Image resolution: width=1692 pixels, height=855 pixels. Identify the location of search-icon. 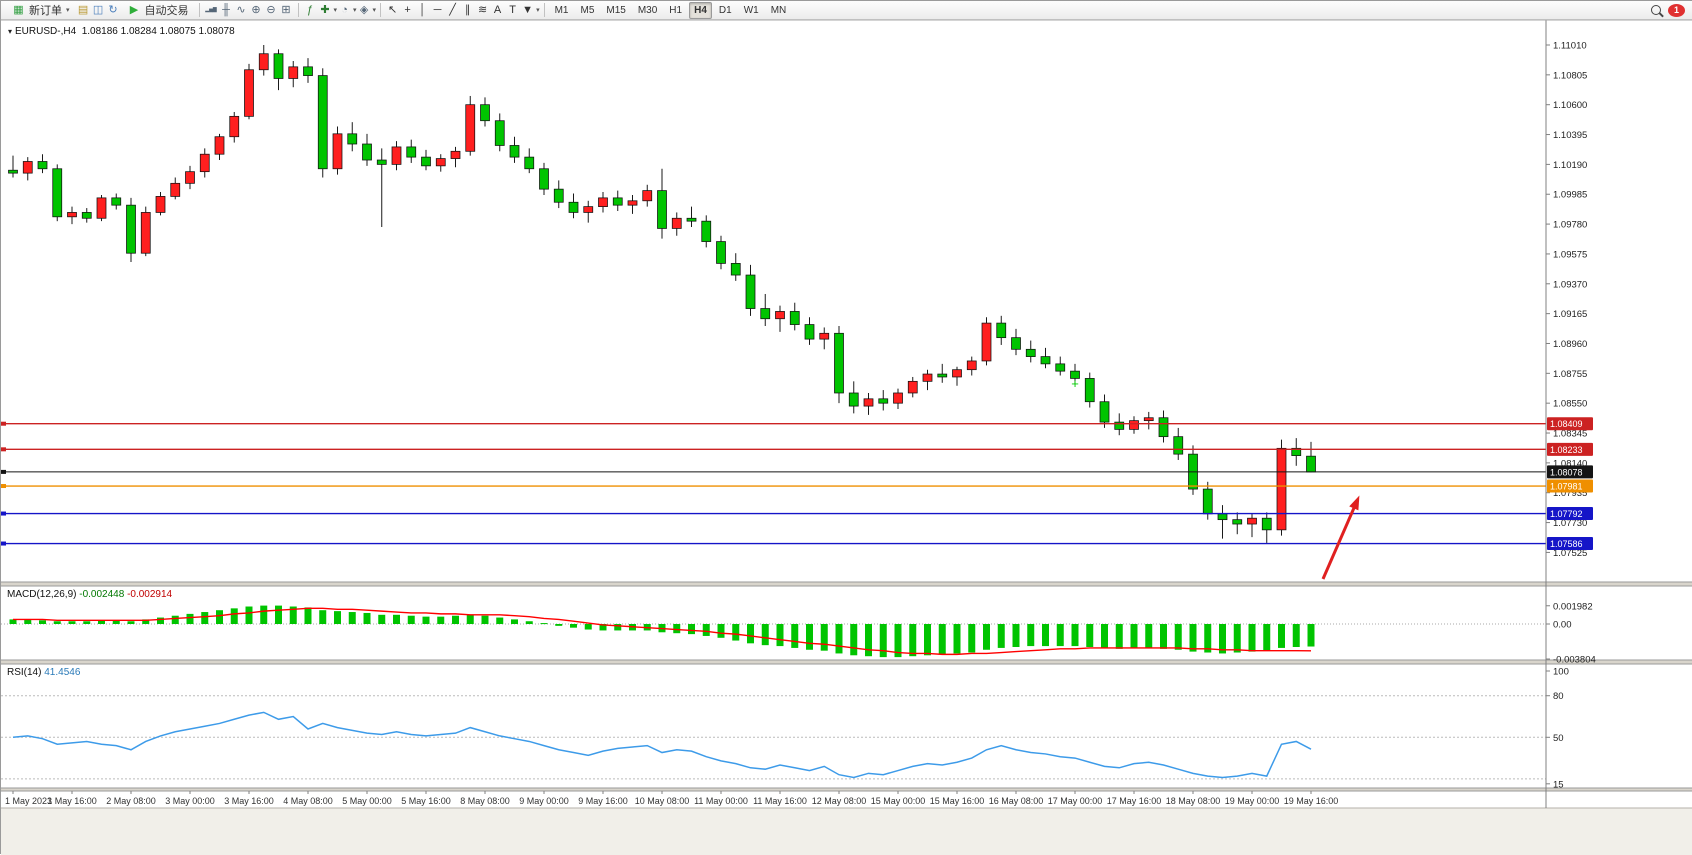
(1656, 10).